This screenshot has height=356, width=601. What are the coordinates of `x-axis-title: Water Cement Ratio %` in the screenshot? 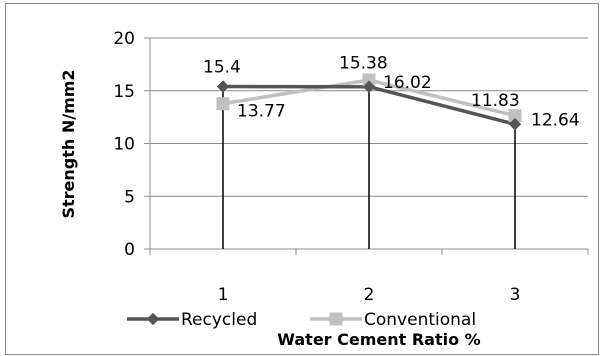 It's located at (378, 339).